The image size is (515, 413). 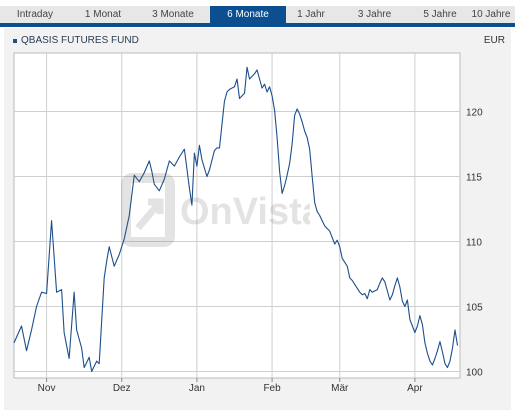 What do you see at coordinates (80, 40) in the screenshot?
I see `legend-series-name: QBASIS FUTURES FUND` at bounding box center [80, 40].